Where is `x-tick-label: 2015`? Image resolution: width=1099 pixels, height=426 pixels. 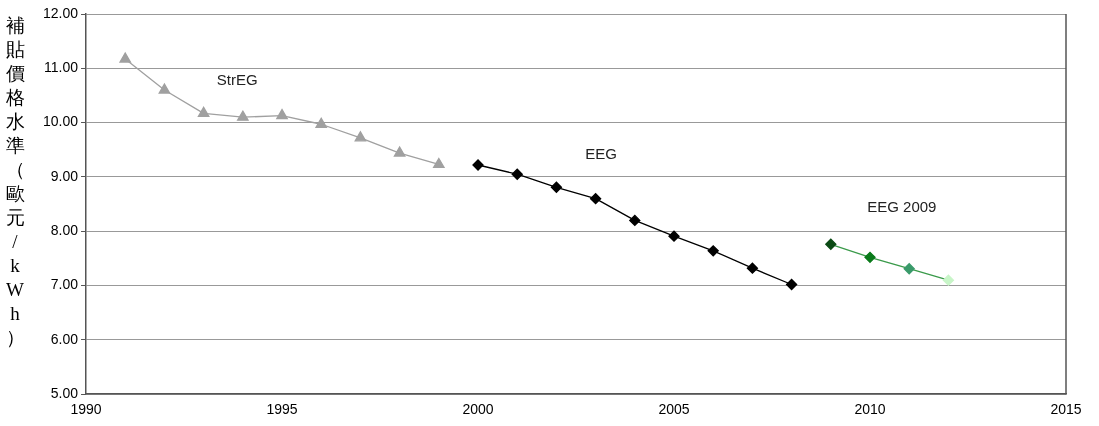
x-tick-label: 2015 is located at coordinates (1066, 409).